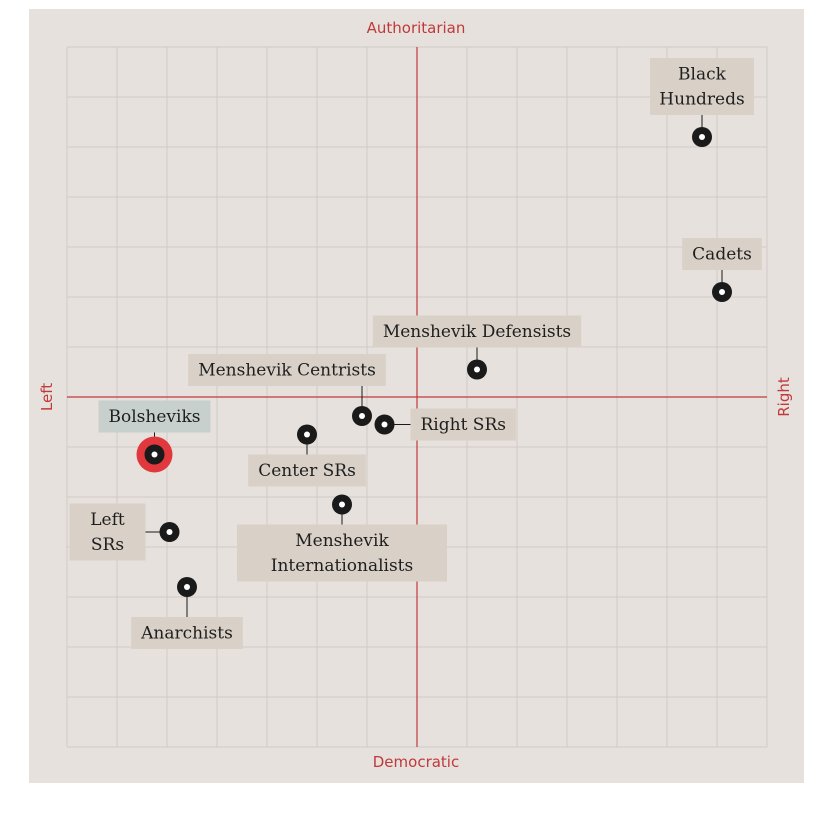 The height and width of the screenshot is (813, 823). I want to click on axis-label-left: Left, so click(47, 397).